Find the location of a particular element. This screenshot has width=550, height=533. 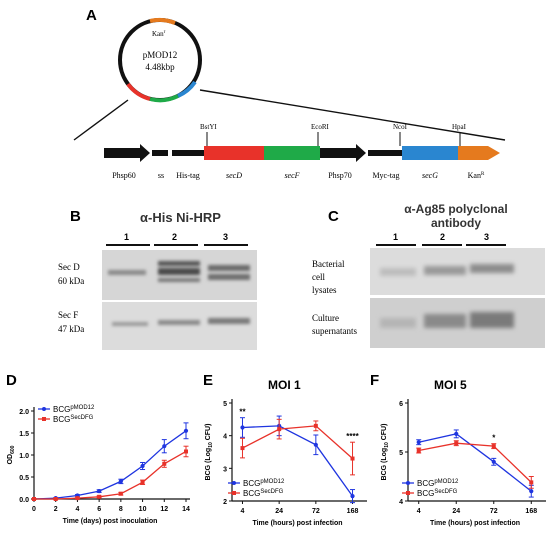

chart-e-series-1-line is located at coordinates (297, 442).